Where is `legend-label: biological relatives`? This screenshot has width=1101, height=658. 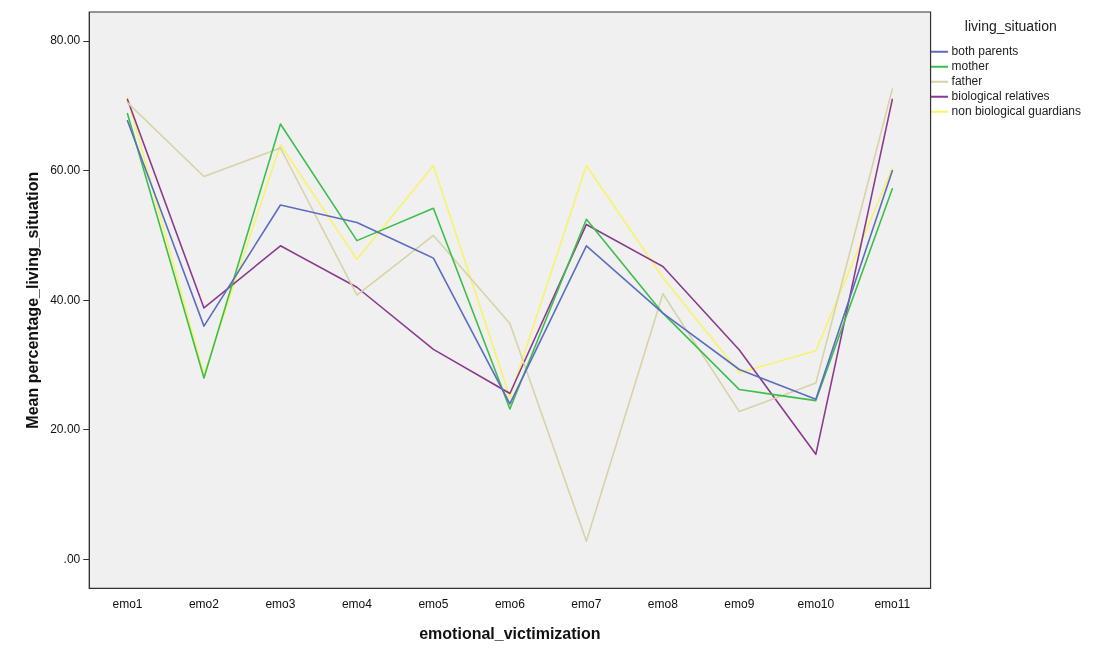
legend-label: biological relatives is located at coordinates (1000, 96).